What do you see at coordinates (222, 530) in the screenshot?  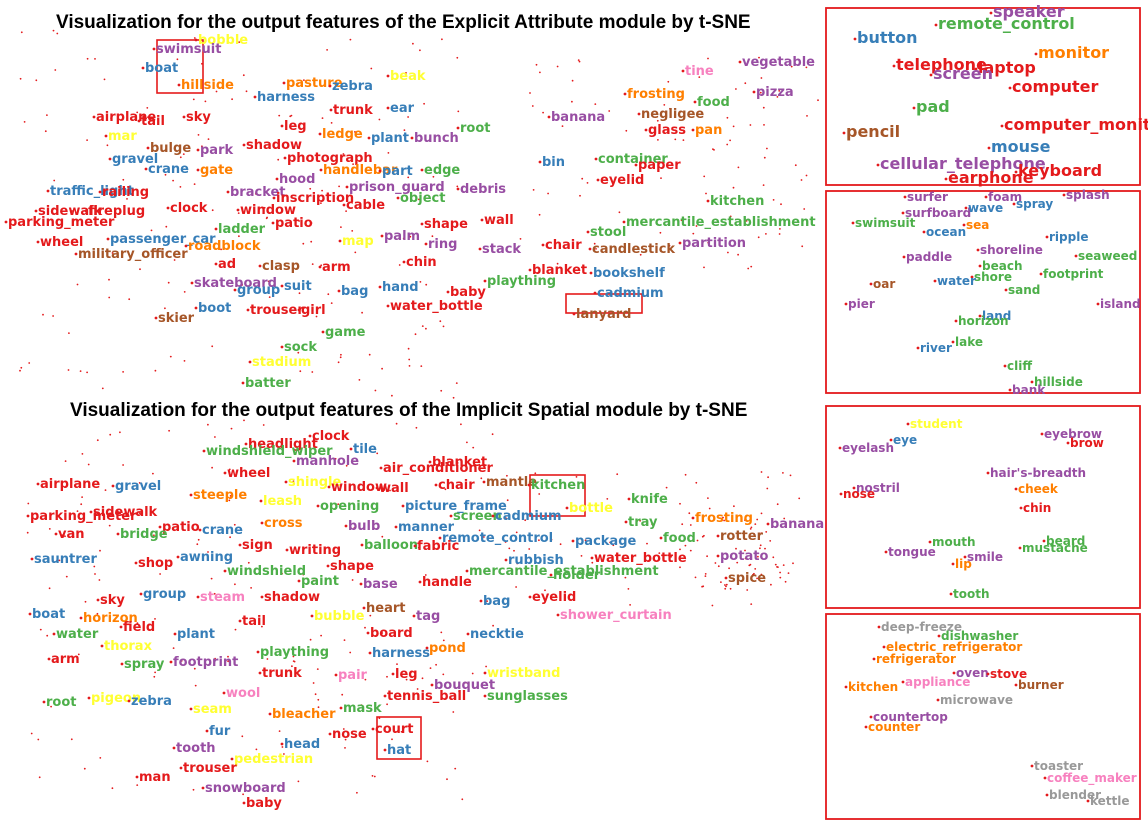 I see `point-label: crane` at bounding box center [222, 530].